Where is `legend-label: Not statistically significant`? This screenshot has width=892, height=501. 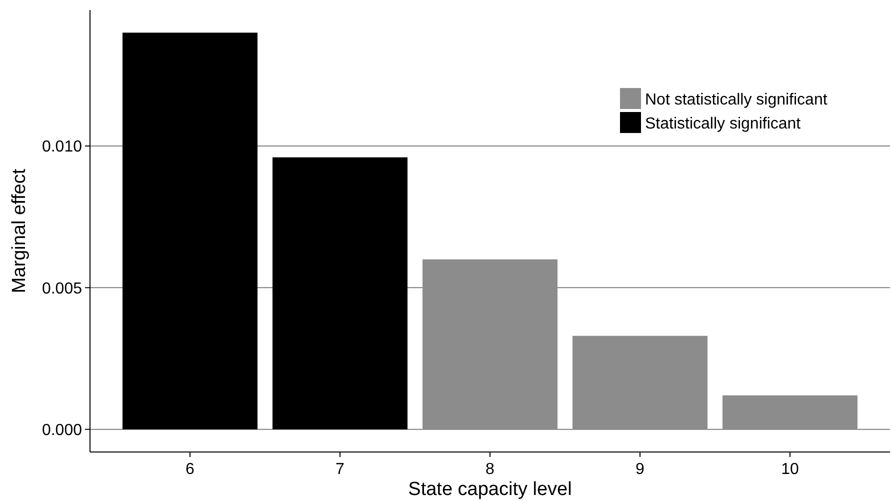 legend-label: Not statistically significant is located at coordinates (736, 100).